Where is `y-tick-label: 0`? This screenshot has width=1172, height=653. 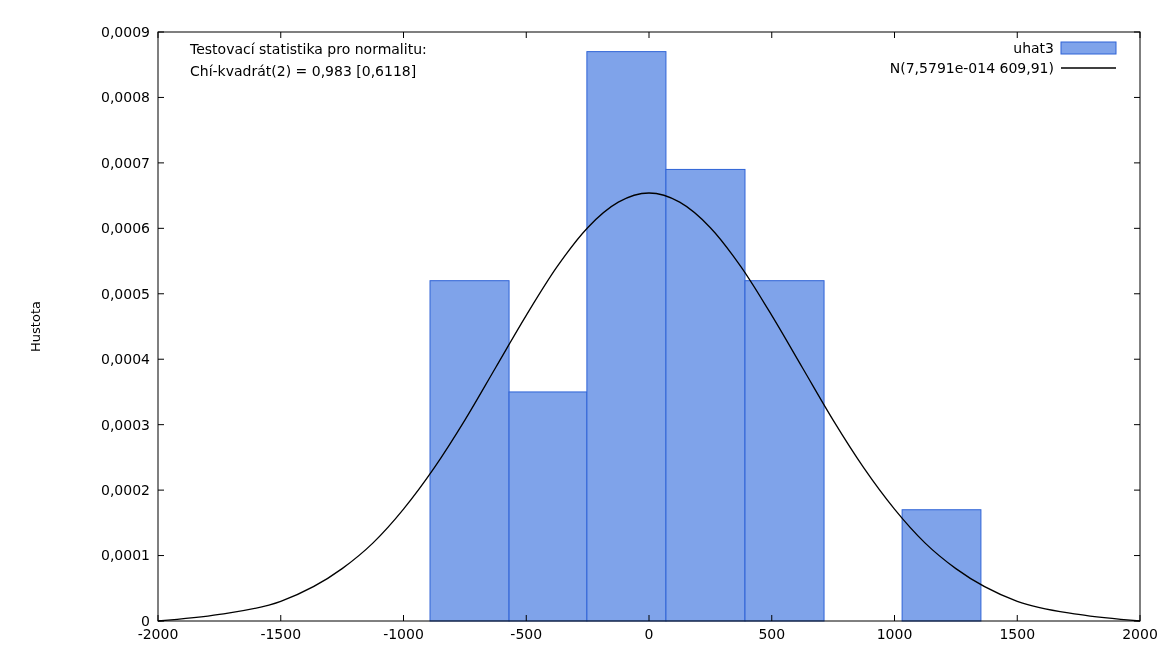
y-tick-label: 0 is located at coordinates (145, 620).